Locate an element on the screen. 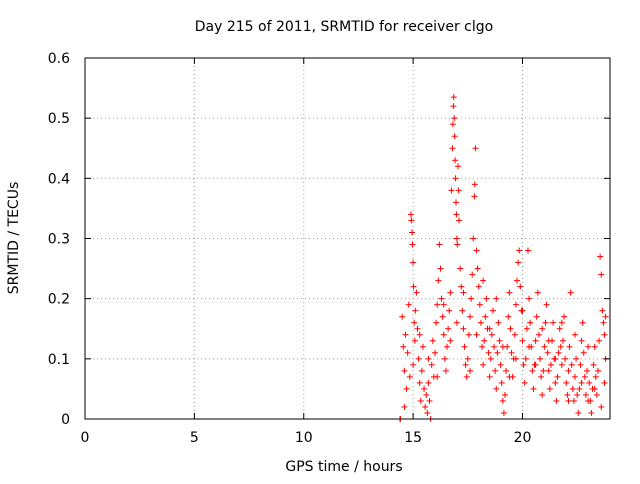  x-tick-label: 20 is located at coordinates (523, 438).